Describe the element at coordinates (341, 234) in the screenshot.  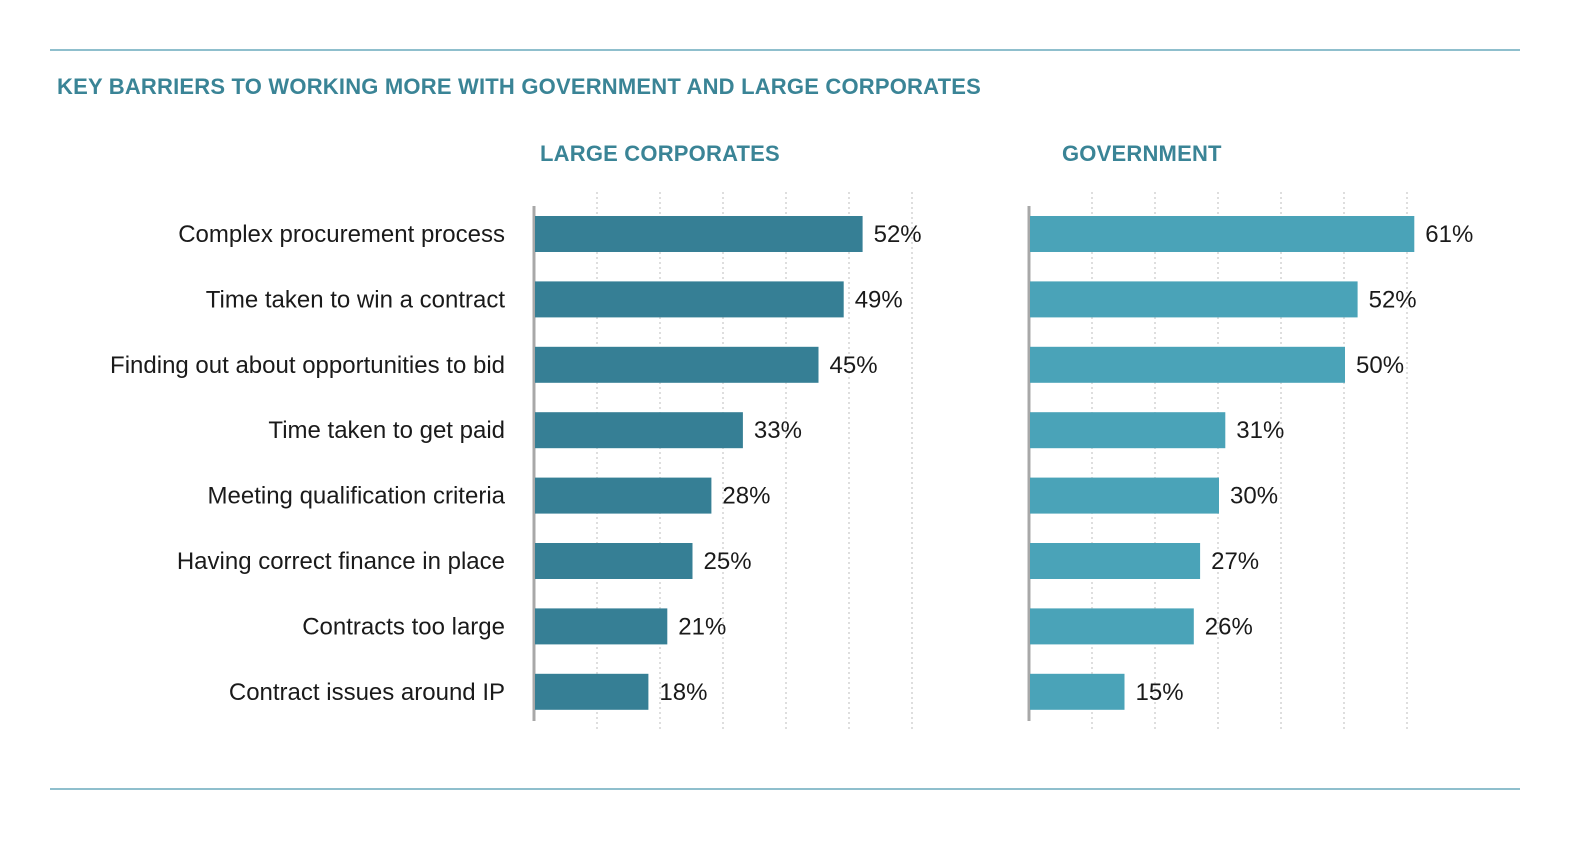
I see `category-label-0: Complex procurement process` at that location.